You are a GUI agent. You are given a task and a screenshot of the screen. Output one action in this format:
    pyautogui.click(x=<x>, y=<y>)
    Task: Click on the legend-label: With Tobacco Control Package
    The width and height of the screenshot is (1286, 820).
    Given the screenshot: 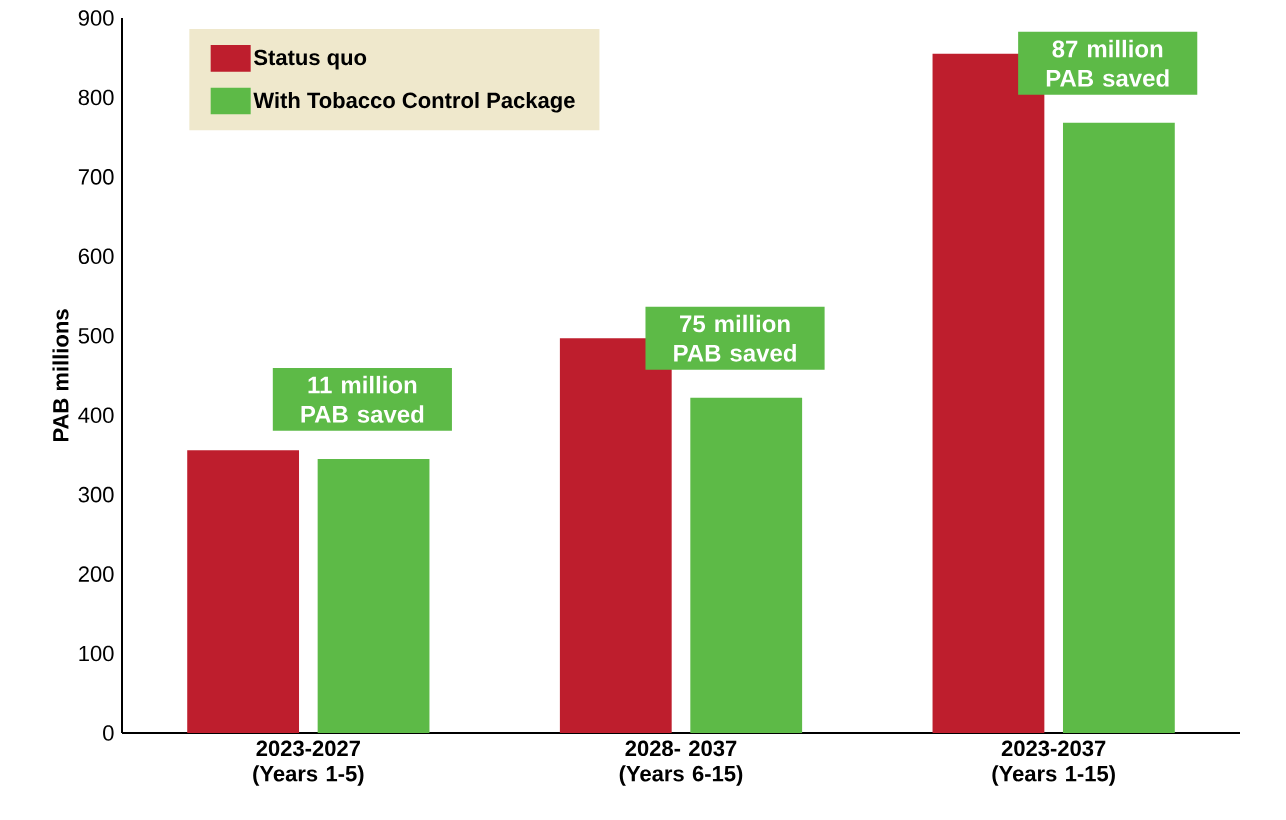 What is the action you would take?
    pyautogui.click(x=414, y=102)
    